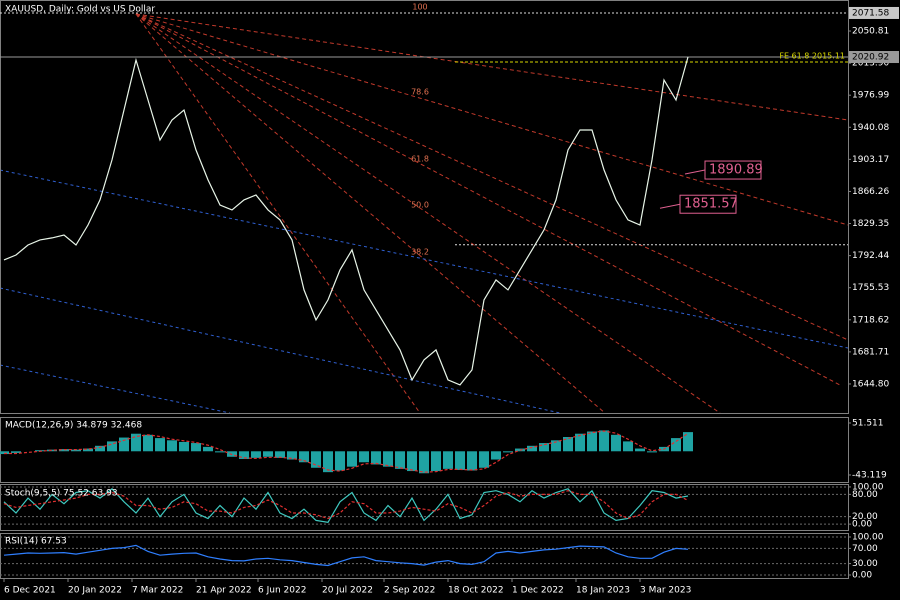  Describe the element at coordinates (868, 423) in the screenshot. I see `y-tick-label: 51.511` at that location.